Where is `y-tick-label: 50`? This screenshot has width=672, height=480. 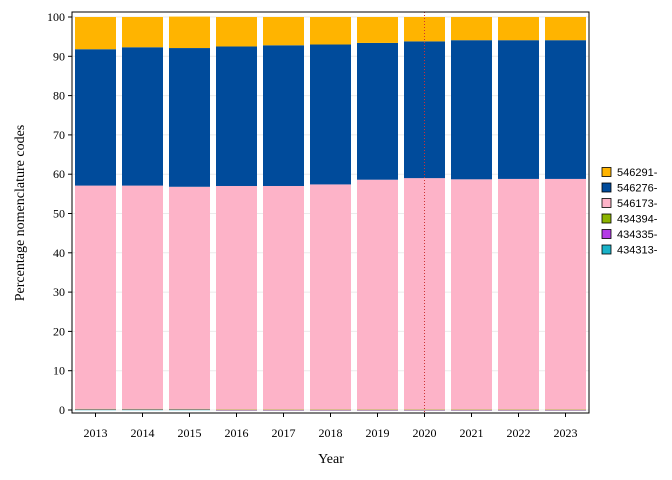 y-tick-label: 50 is located at coordinates (59, 214).